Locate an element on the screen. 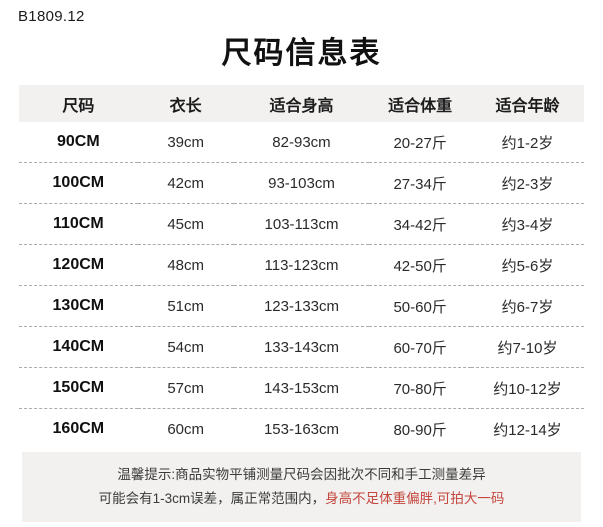 The image size is (603, 527). notice-line-2: 可能会有1-3cm误差，属正常范围内，身高不足体重偏胖,可拍大一码 is located at coordinates (301, 499).